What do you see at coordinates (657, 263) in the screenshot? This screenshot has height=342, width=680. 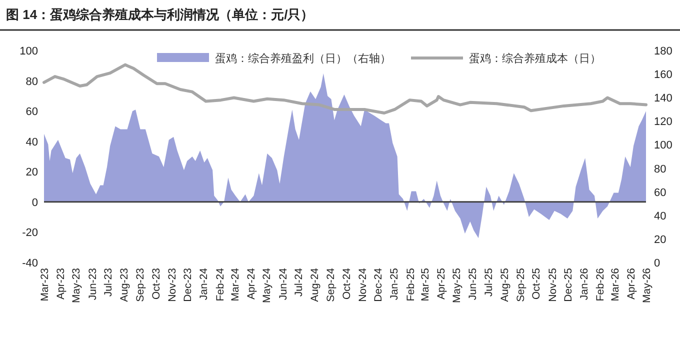 I see `y2-tick-label: 0` at bounding box center [657, 263].